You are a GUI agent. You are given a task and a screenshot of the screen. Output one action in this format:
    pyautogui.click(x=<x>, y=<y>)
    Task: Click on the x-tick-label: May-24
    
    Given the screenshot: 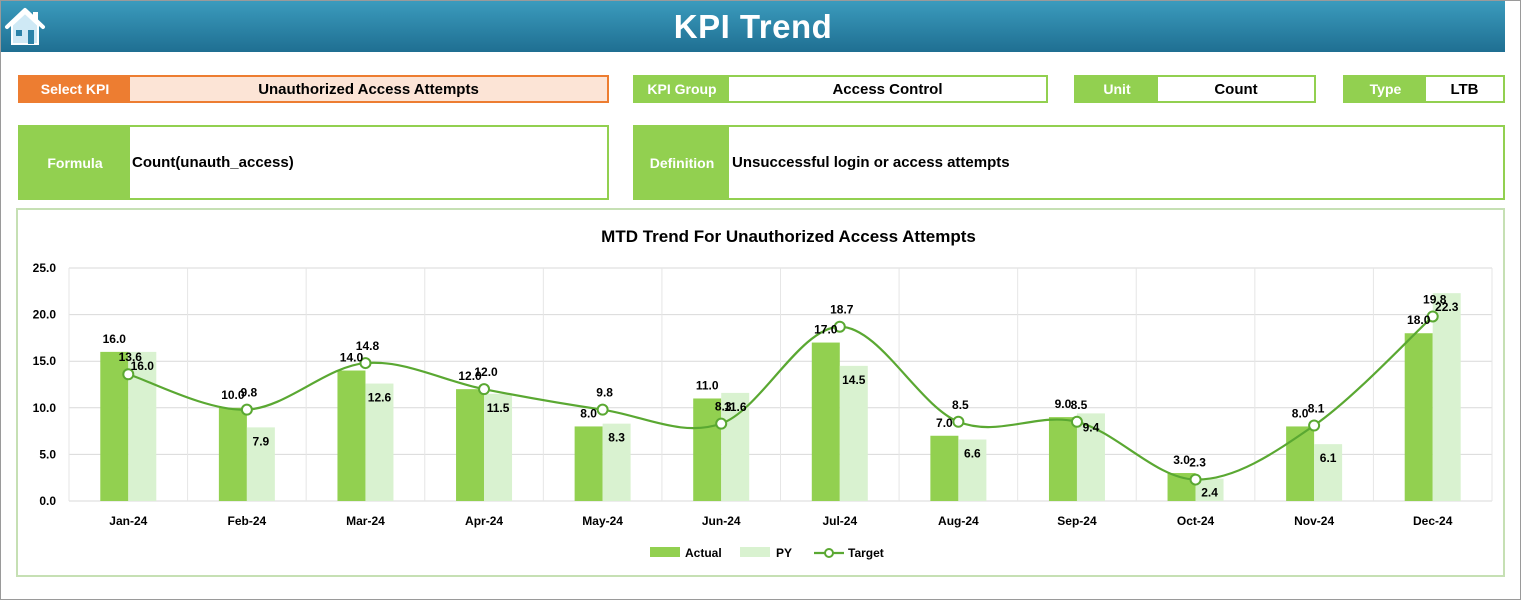 What is the action you would take?
    pyautogui.click(x=602, y=521)
    